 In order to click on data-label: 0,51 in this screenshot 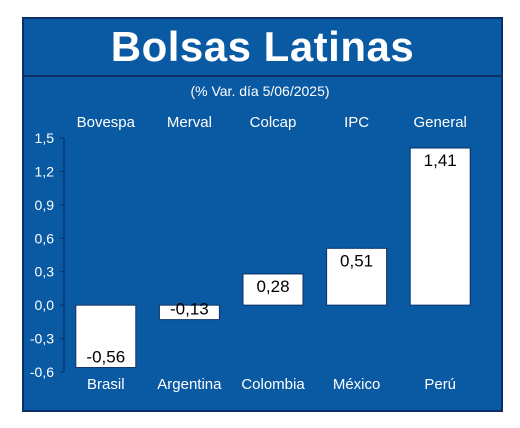, I will do `click(356, 260)`.